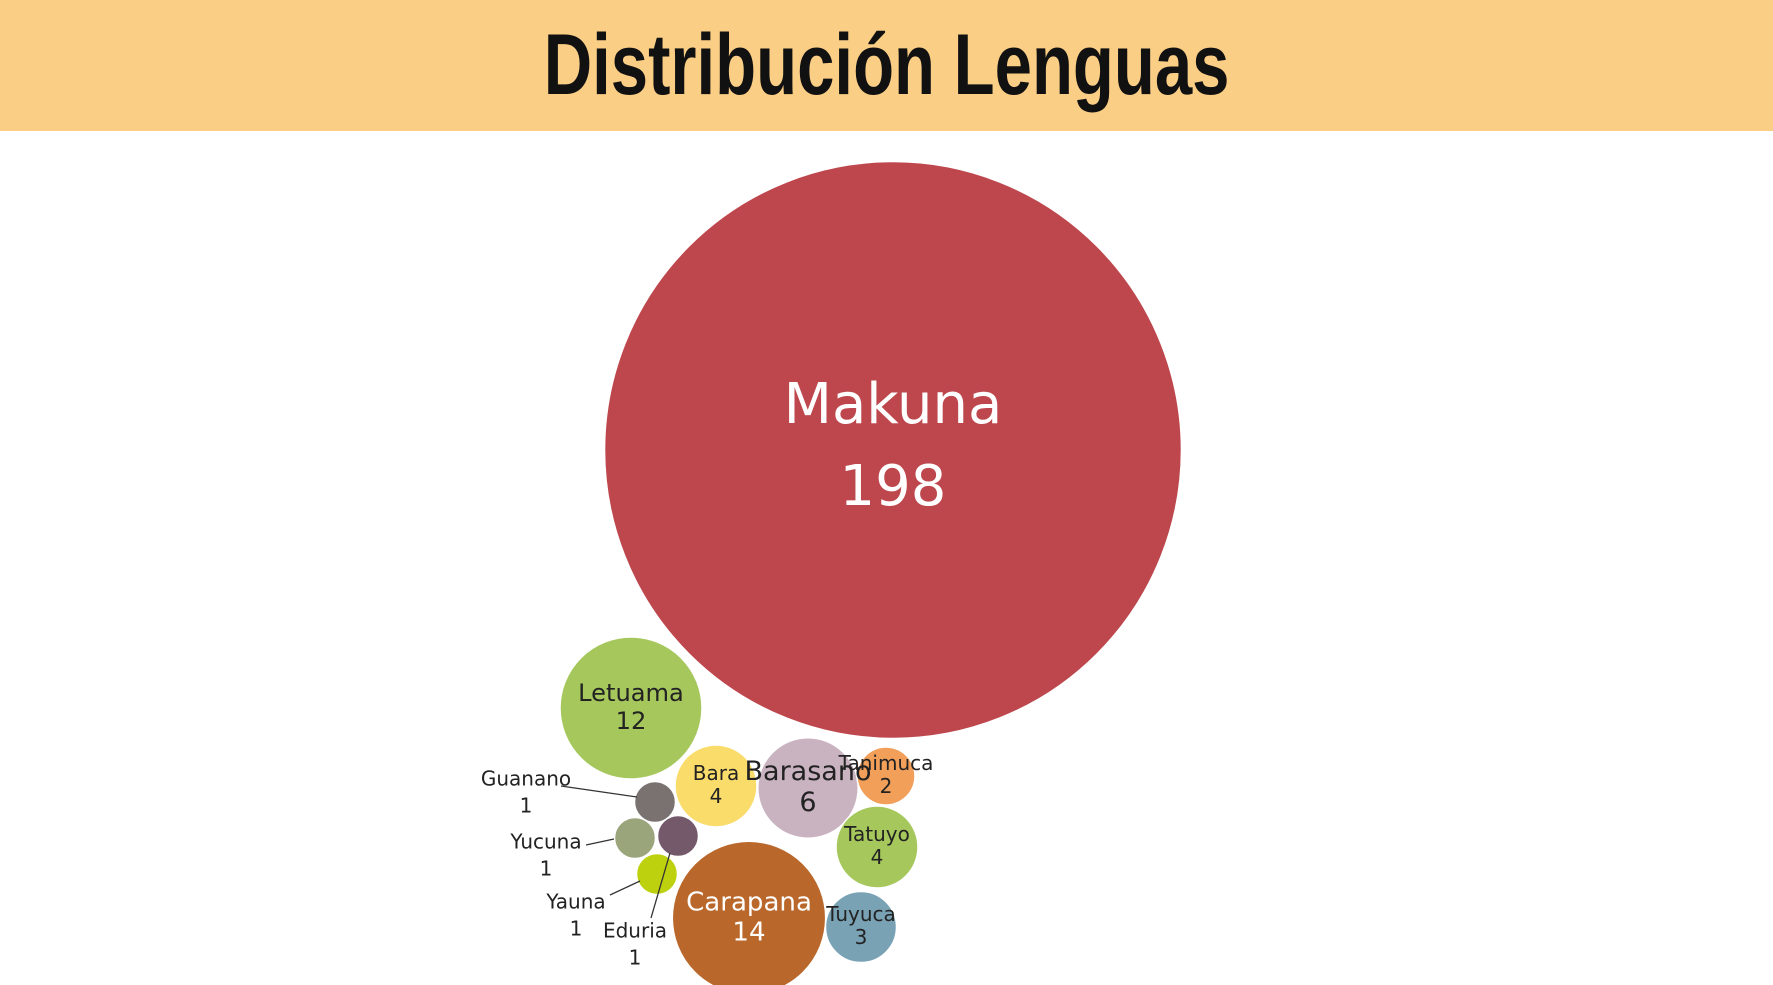  What do you see at coordinates (716, 796) in the screenshot?
I see `bubble-value-bara: 4` at bounding box center [716, 796].